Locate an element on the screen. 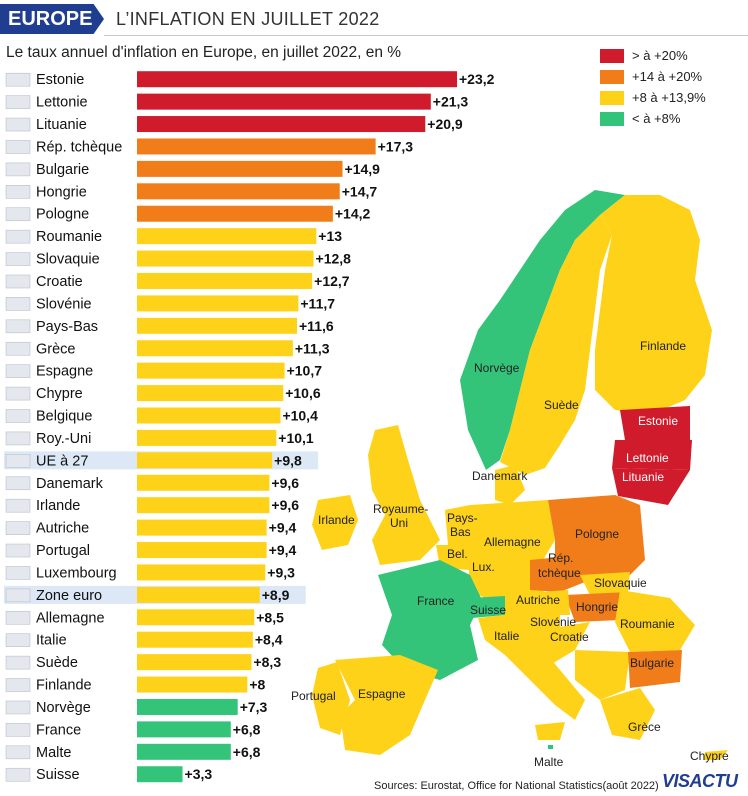 Image resolution: width=748 pixels, height=796 pixels. category-label: Italie is located at coordinates (51, 641).